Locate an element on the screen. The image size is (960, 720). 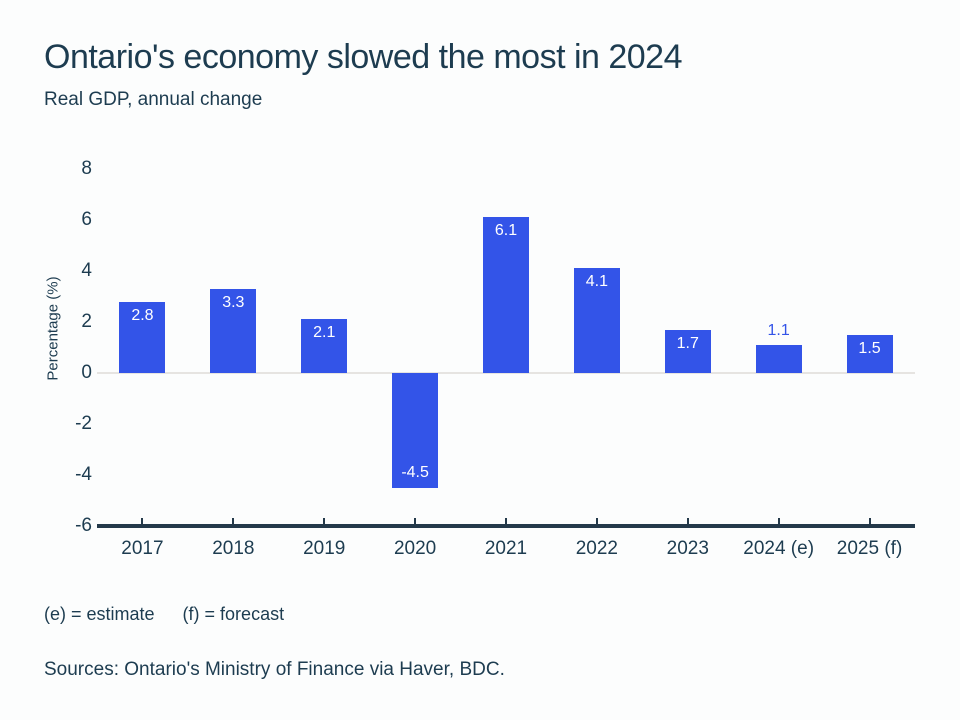
bar-value-label: 1.7 is located at coordinates (687, 343).